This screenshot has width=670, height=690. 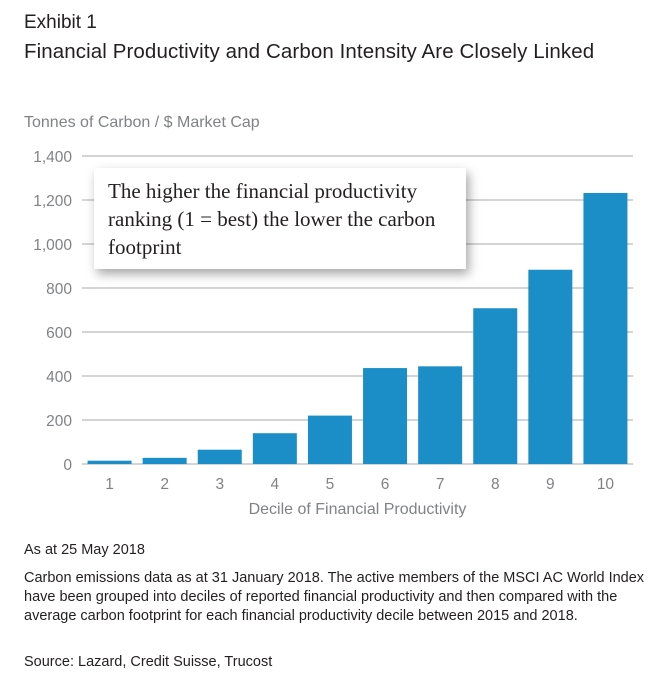 What do you see at coordinates (109, 484) in the screenshot?
I see `x-tick-label: 1` at bounding box center [109, 484].